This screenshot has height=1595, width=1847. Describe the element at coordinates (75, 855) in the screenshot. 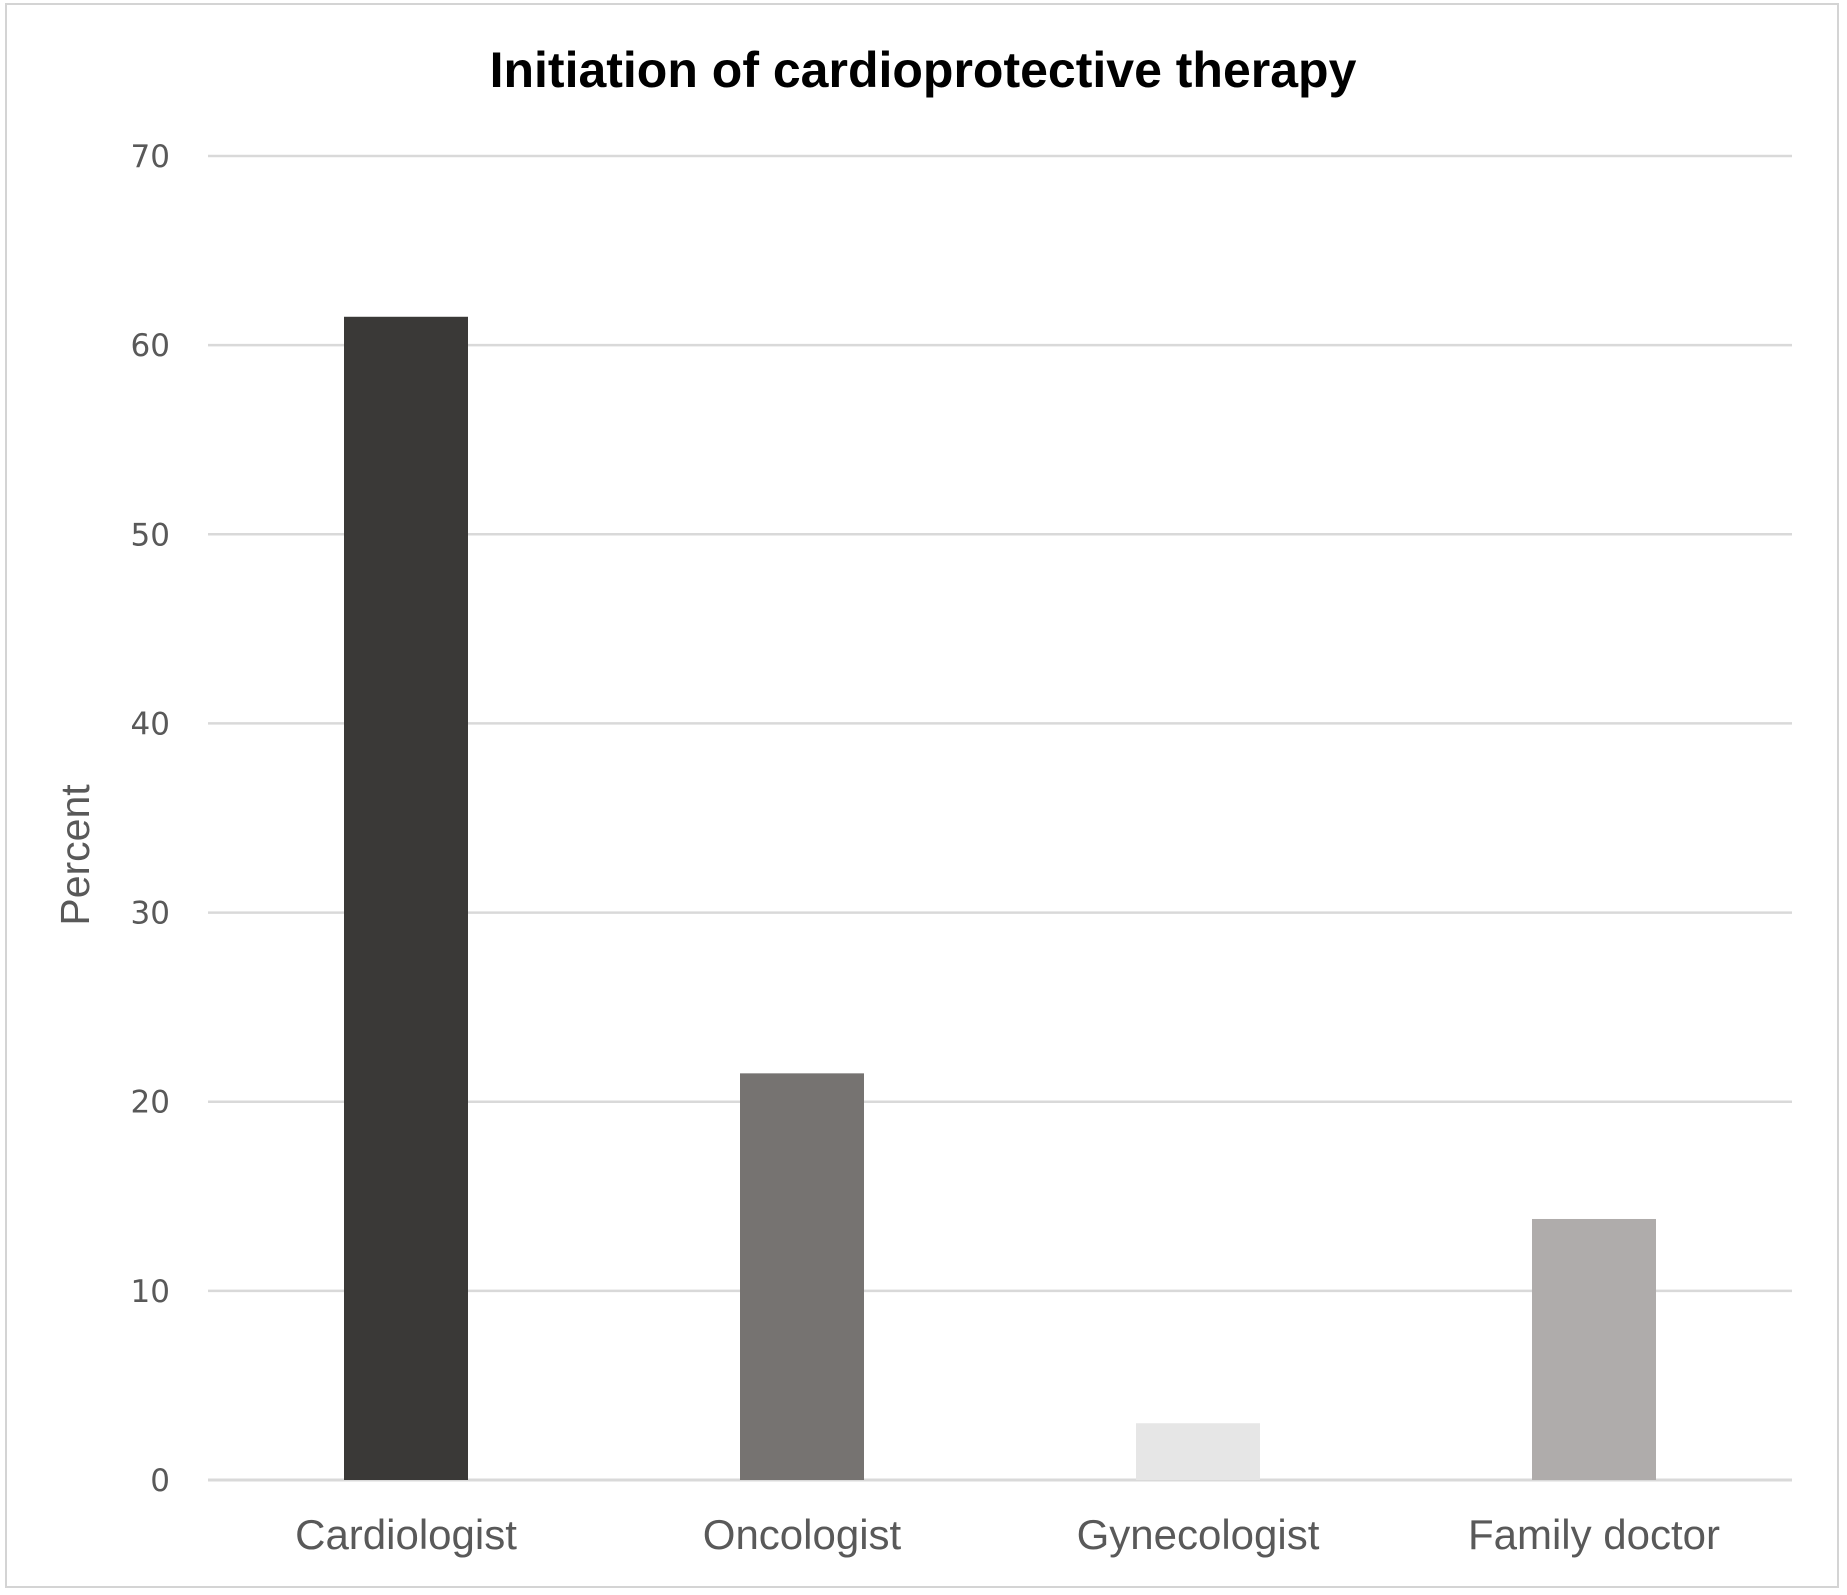

I see `y-axis-label: Percent` at that location.